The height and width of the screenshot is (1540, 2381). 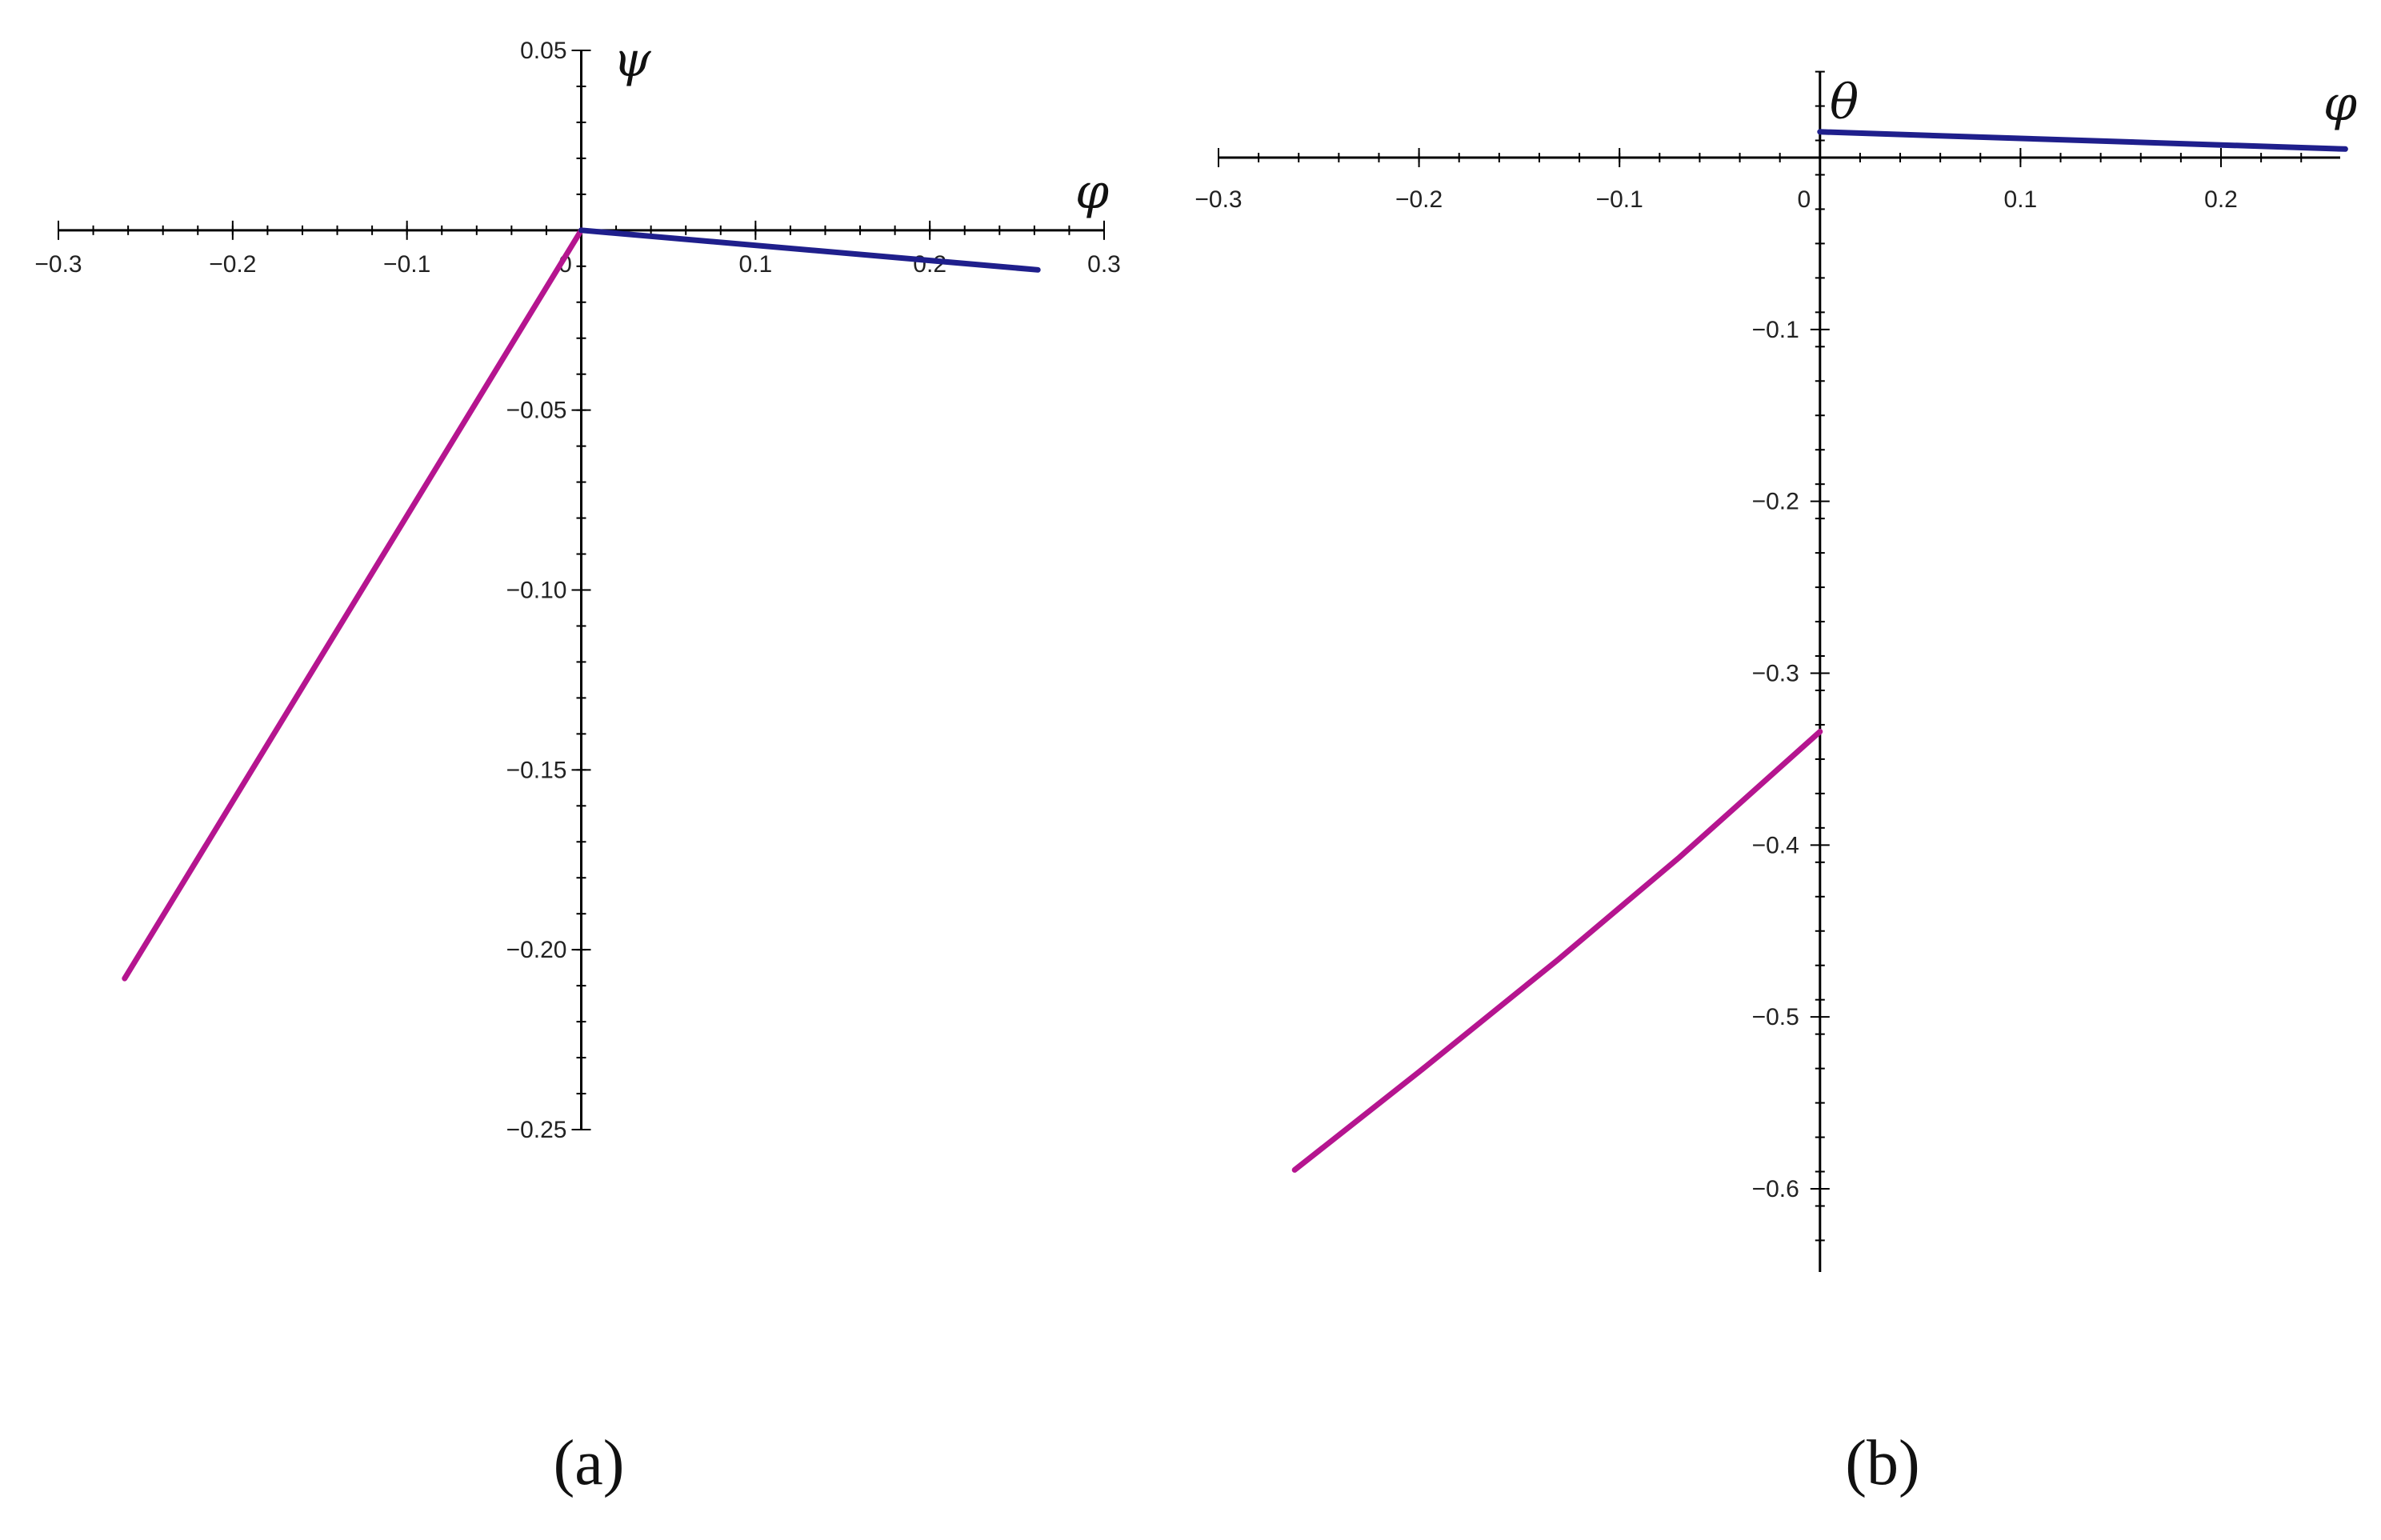 What do you see at coordinates (536, 1130) in the screenshot?
I see `panel-a-y-tick-label: −0.25` at bounding box center [536, 1130].